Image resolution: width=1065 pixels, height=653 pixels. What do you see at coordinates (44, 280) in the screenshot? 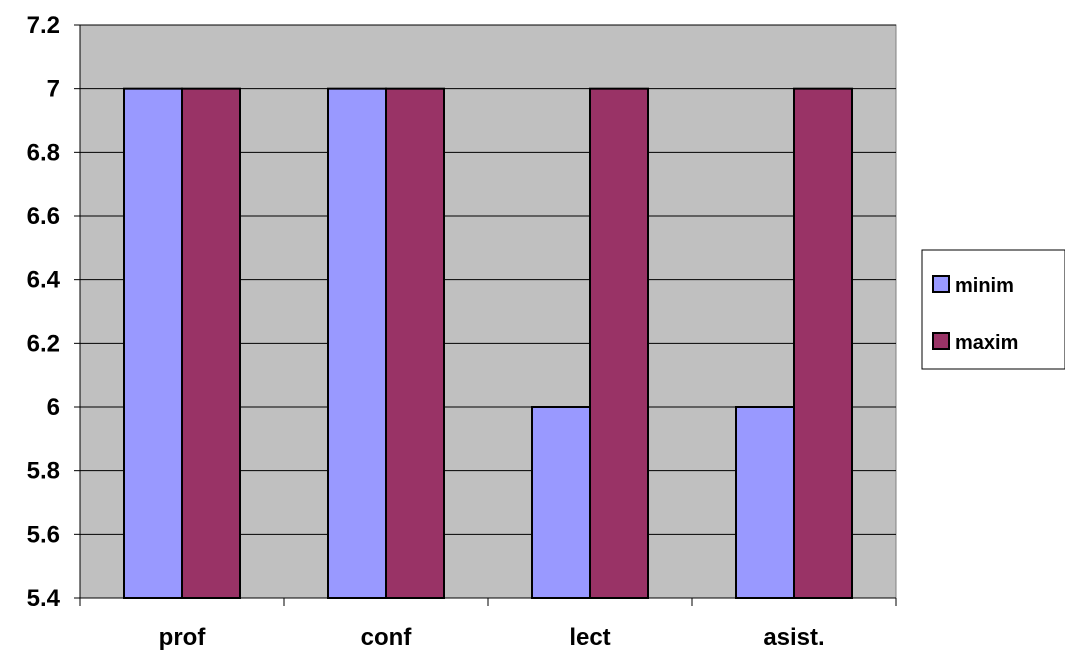
I see `y-tick-label: 6.4` at bounding box center [44, 280].